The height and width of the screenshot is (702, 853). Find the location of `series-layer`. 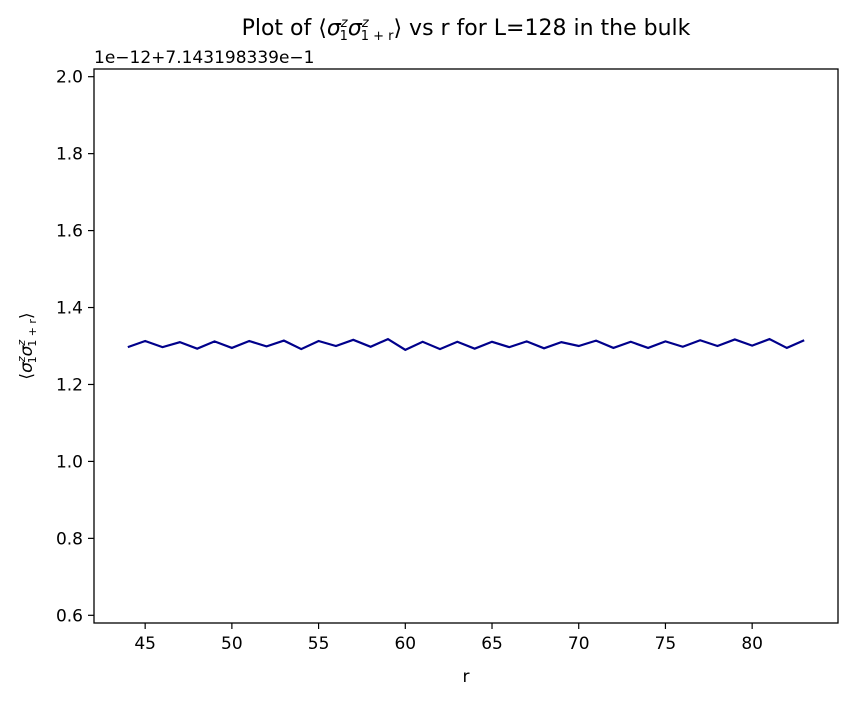

series-layer is located at coordinates (466, 344).